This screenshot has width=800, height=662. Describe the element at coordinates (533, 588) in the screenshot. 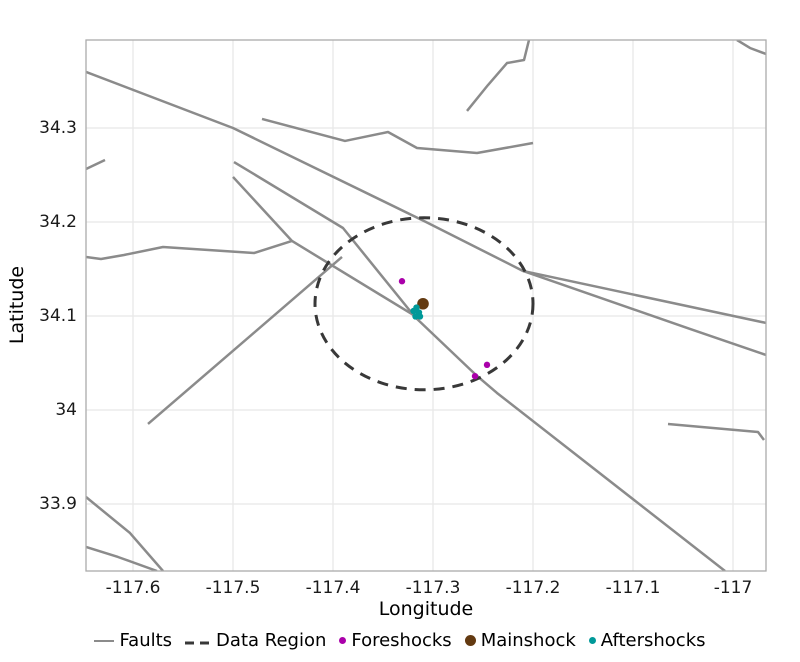

I see `x-tick-label: -117.2` at that location.